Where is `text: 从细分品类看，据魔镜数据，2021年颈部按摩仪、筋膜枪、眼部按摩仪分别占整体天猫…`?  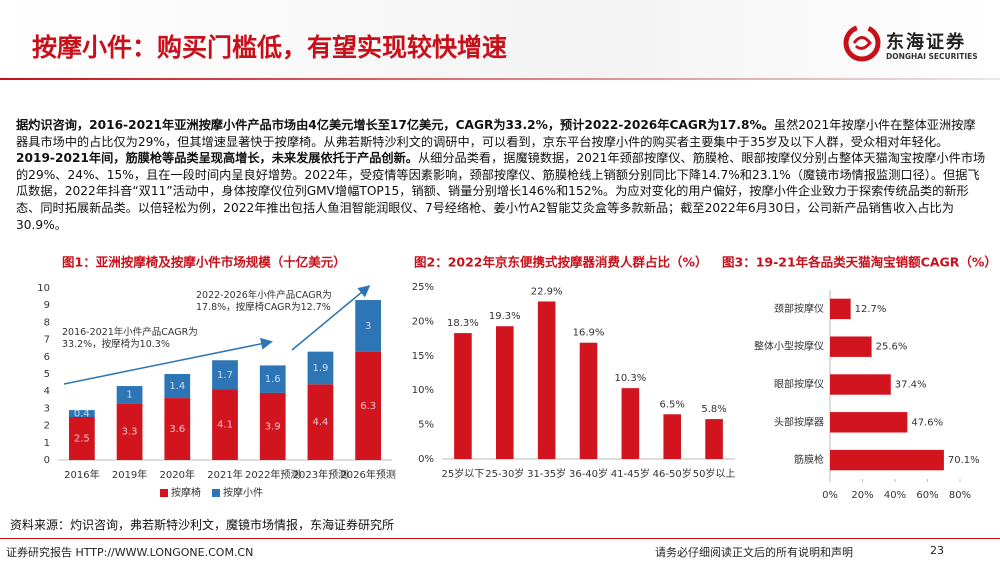 text: 从细分品类看，据魔镜数据，2021年颈部按摩仪、筋膜枪、眼部按摩仪分别占整体天猫… is located at coordinates (501, 191).